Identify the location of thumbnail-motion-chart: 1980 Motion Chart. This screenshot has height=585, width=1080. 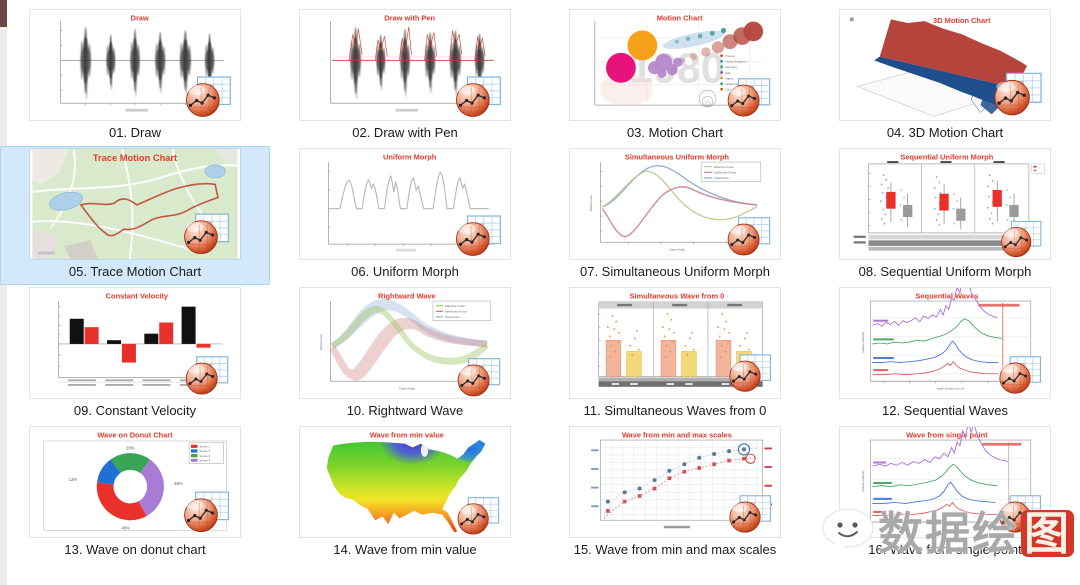
(675, 65).